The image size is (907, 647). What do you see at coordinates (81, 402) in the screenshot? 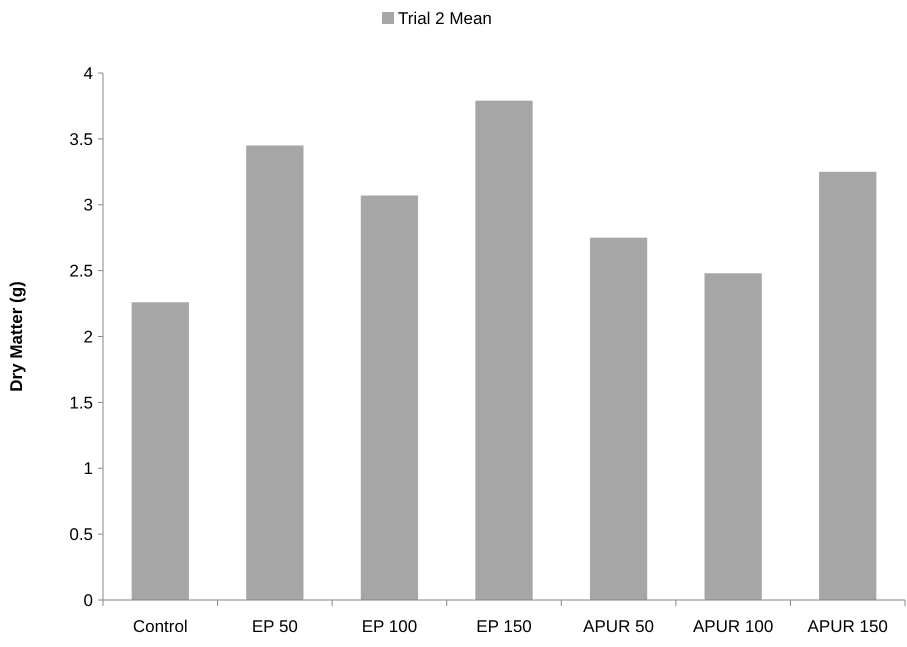
I see `y-tick-label: 1.5` at bounding box center [81, 402].